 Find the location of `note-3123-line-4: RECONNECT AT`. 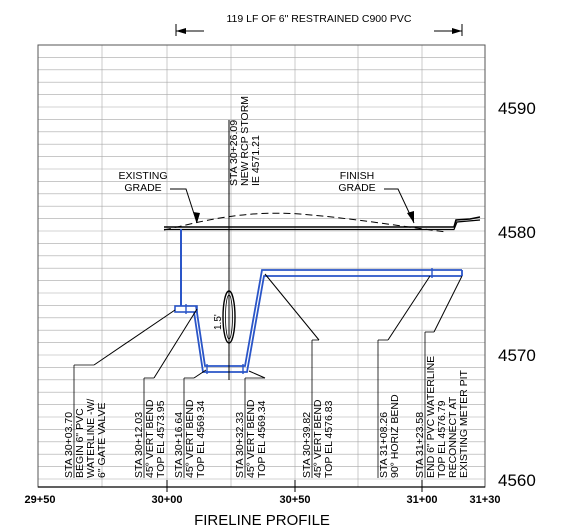

note-3123-line-4: RECONNECT AT is located at coordinates (453, 437).